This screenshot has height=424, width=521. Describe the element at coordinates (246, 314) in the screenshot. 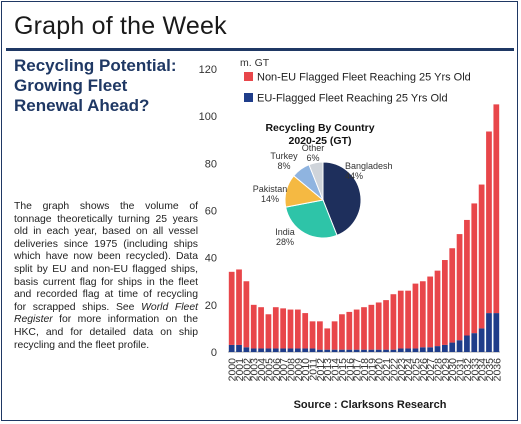

I see `bar-non-eu-2002` at that location.